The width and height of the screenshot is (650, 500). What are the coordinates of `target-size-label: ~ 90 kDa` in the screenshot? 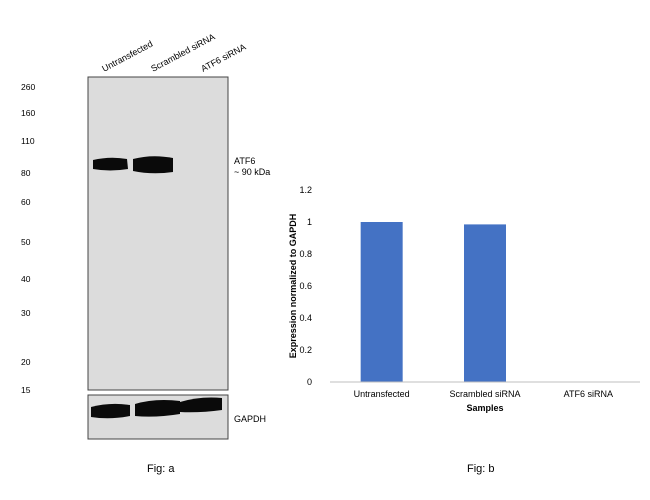 It's located at (252, 172).